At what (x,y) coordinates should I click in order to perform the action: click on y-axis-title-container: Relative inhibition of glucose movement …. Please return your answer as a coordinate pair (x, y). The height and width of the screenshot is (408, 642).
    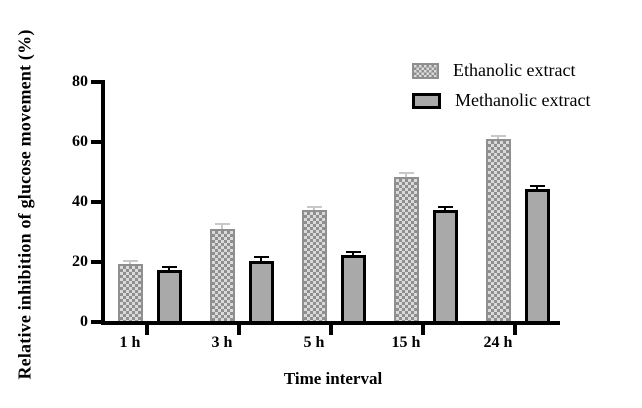
    Looking at the image, I should click on (25, 204).